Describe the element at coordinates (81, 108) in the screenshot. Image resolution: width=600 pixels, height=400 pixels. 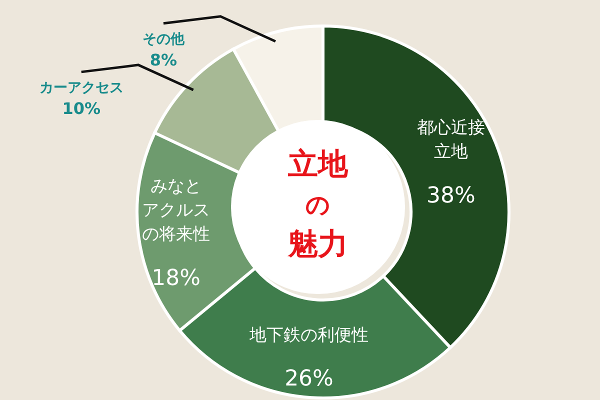
I see `data-label: 10%` at that location.